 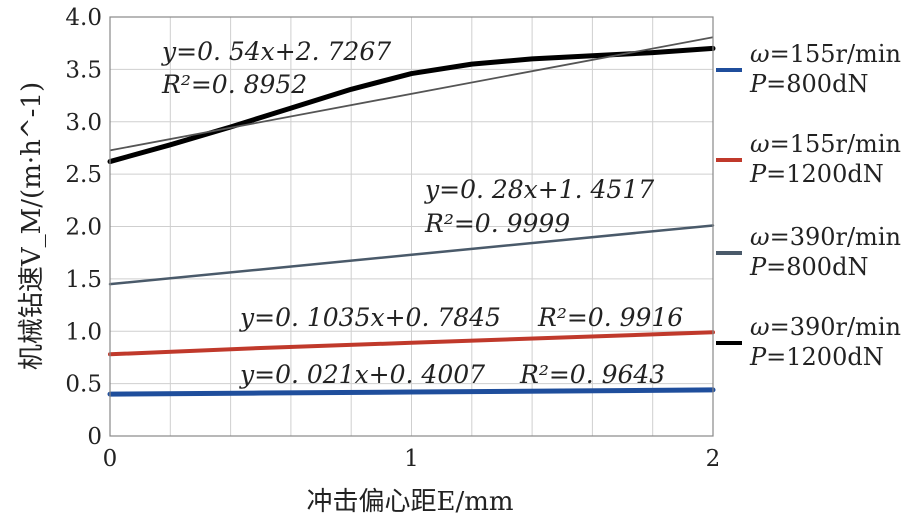 I want to click on y-tick-label: 0, so click(x=94, y=437).